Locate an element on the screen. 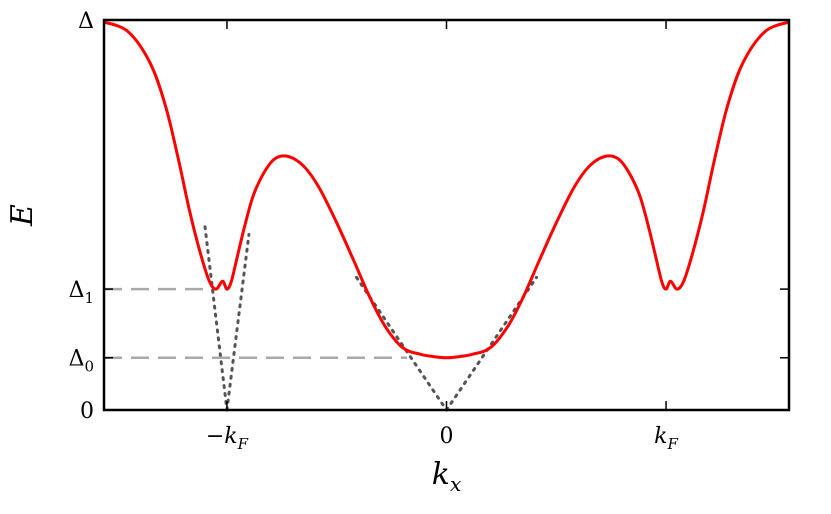 This screenshot has height=514, width=831. y-tick-label-0: 0 is located at coordinates (87, 411).